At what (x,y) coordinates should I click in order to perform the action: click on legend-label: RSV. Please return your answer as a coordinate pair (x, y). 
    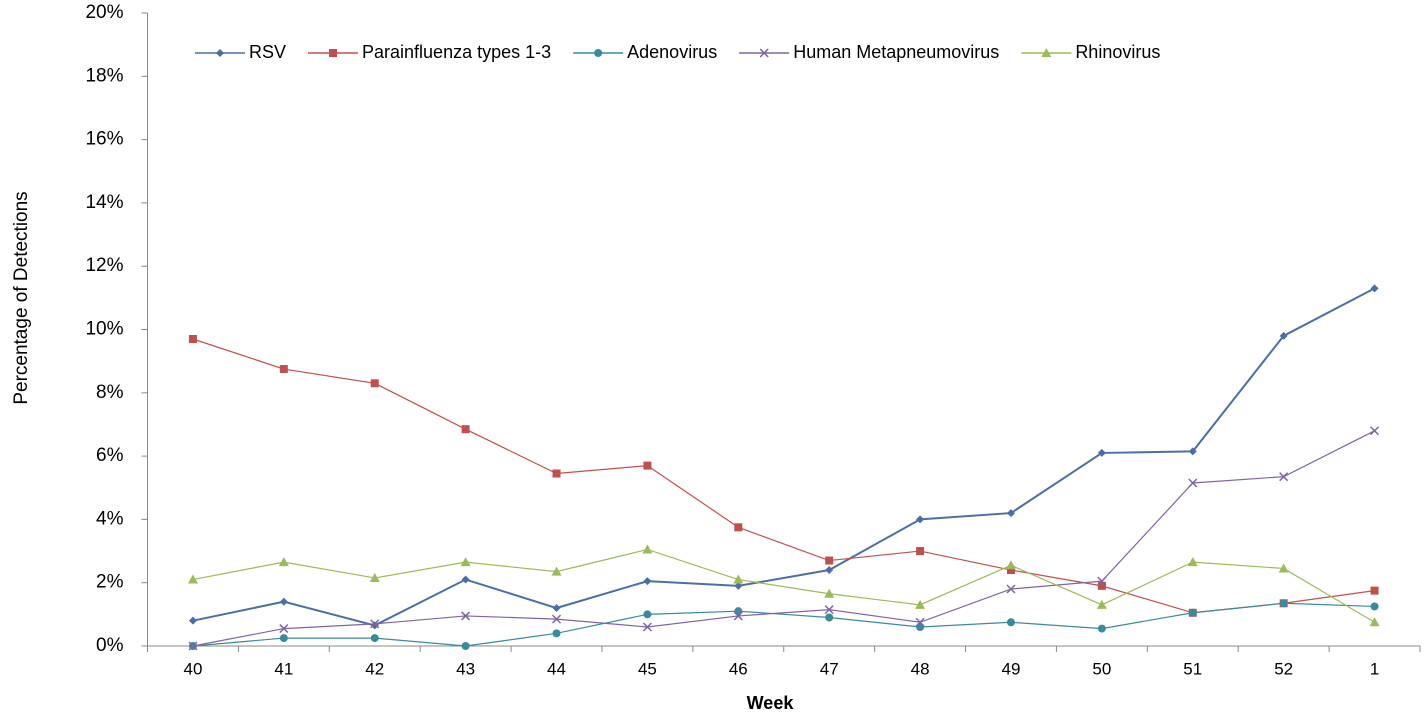
    Looking at the image, I should click on (267, 52).